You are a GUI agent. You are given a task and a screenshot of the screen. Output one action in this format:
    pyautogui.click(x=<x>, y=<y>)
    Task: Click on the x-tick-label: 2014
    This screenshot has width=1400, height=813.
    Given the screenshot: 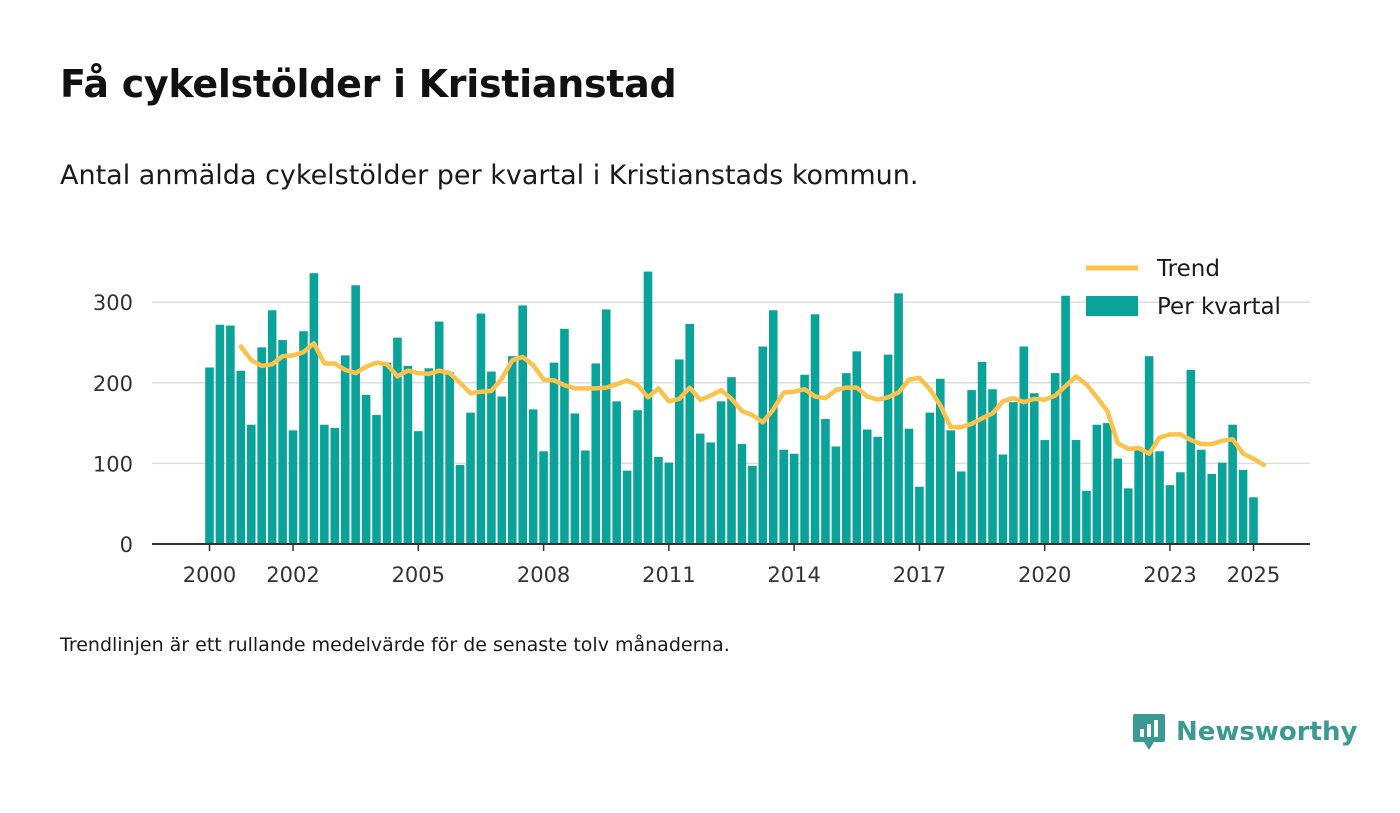 What is the action you would take?
    pyautogui.click(x=793, y=575)
    